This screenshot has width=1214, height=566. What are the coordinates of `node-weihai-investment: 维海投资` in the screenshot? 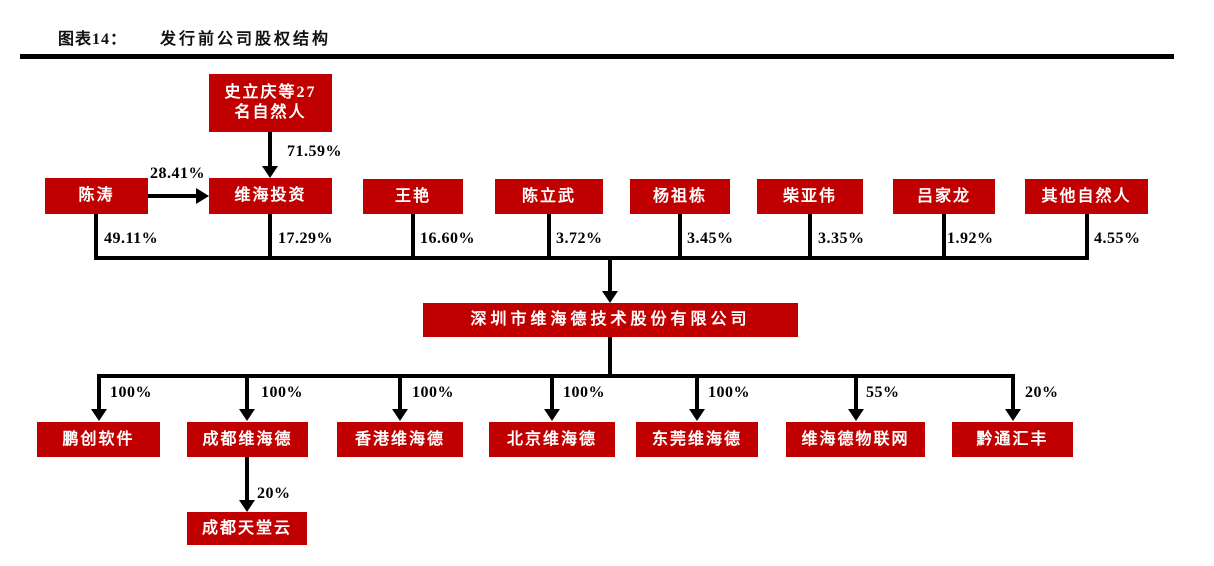 It's located at (270, 196).